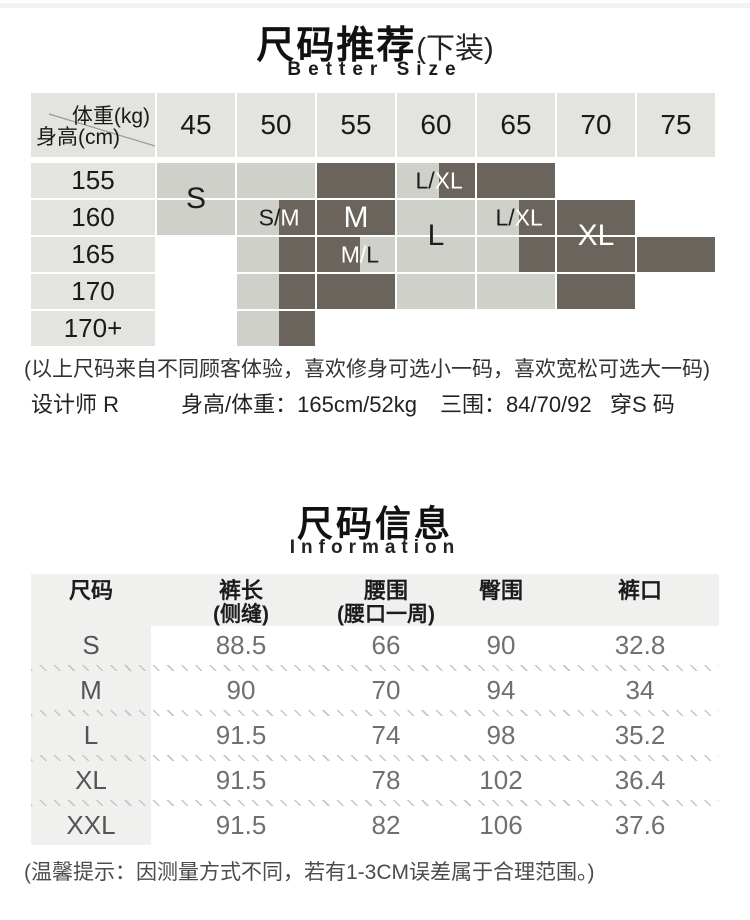  Describe the element at coordinates (90, 590) in the screenshot. I see `size-table-col-header-size: 尺码` at that location.